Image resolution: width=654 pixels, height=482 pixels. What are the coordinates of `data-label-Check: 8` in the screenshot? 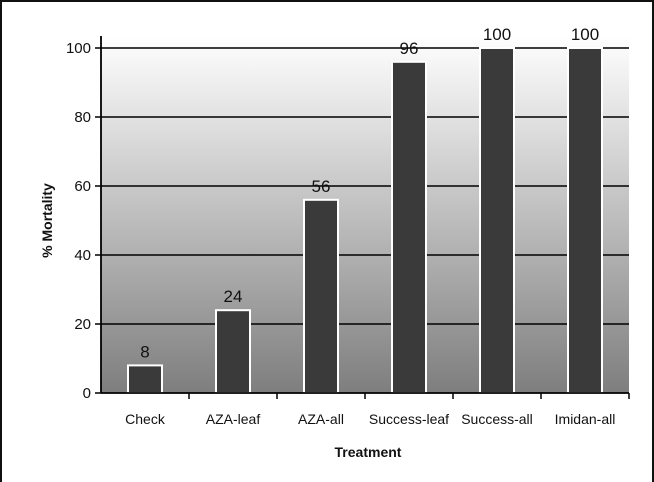 It's located at (144, 351).